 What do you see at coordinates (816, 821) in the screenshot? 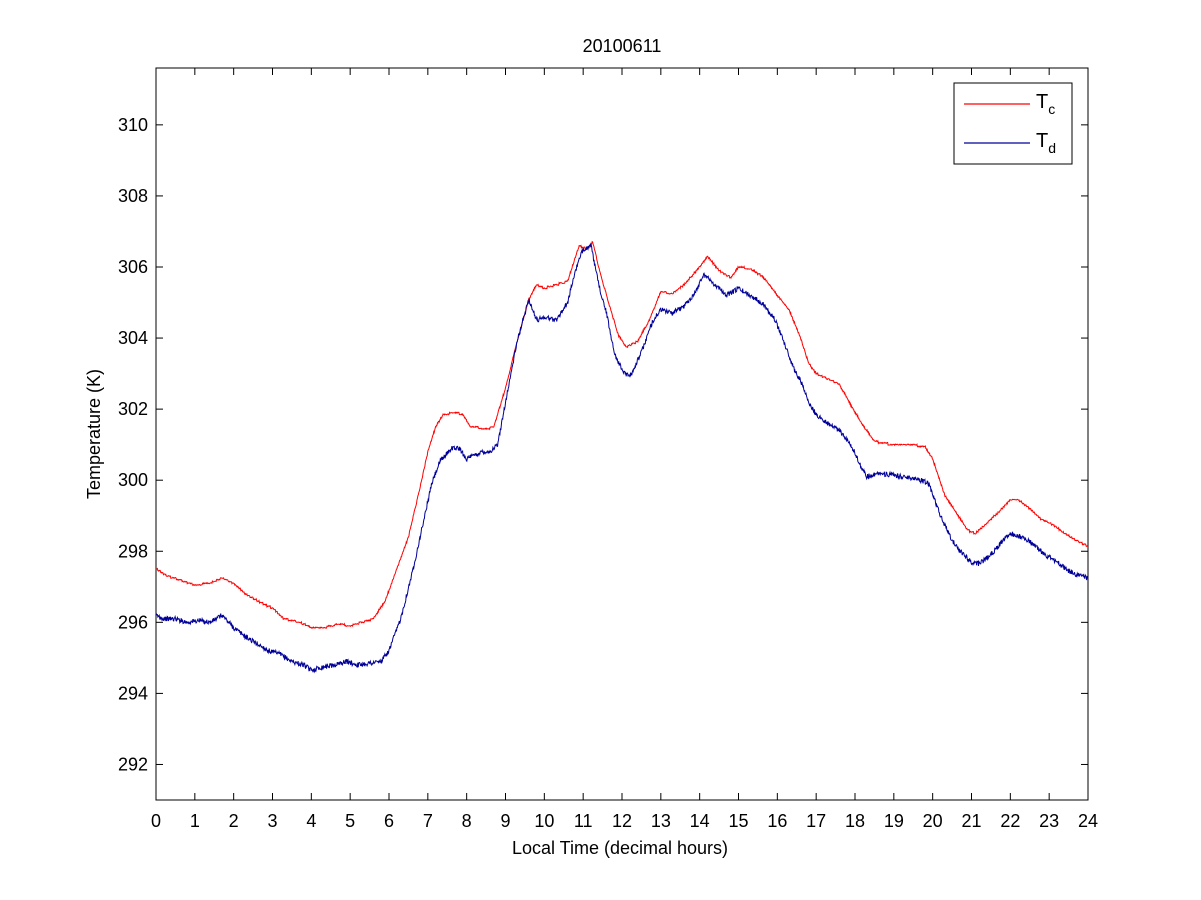
I see `x-tick-label: 17` at bounding box center [816, 821].